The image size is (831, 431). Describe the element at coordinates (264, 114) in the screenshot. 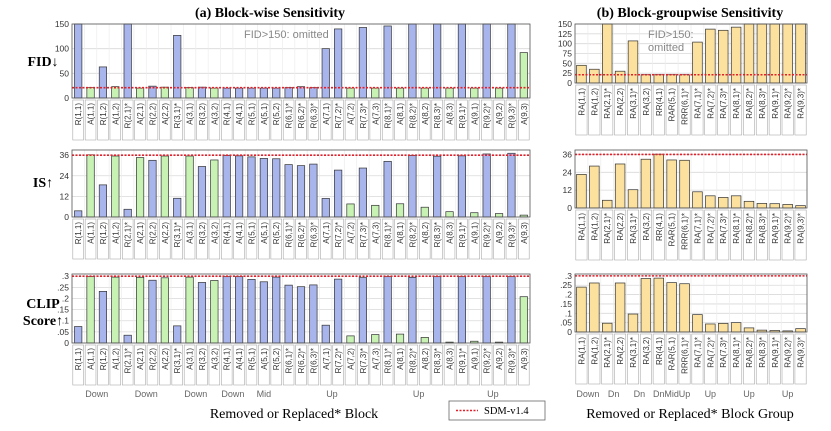

I see `x-tick-label: A(5,1)` at that location.